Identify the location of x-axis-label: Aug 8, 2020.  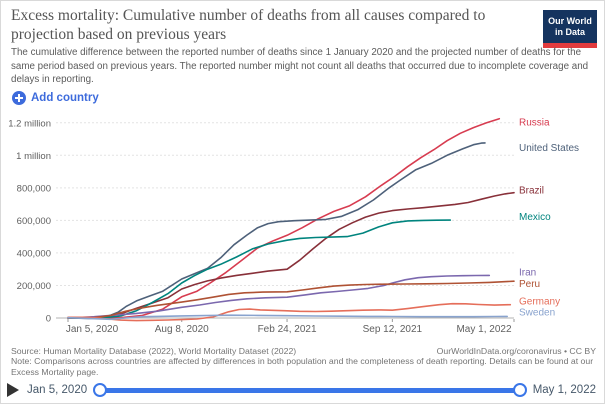
(182, 329).